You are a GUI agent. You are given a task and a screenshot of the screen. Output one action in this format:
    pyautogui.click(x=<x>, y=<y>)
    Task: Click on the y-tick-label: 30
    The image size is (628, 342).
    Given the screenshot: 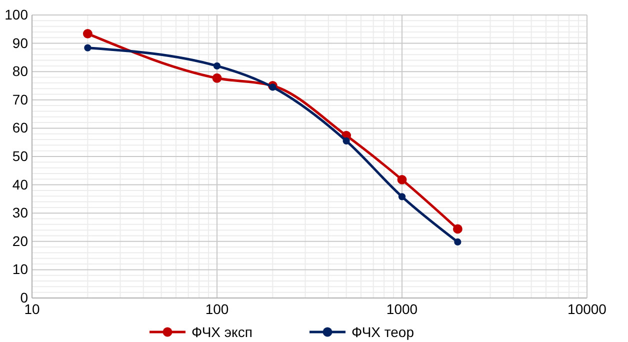 What is the action you would take?
    pyautogui.click(x=20, y=212)
    